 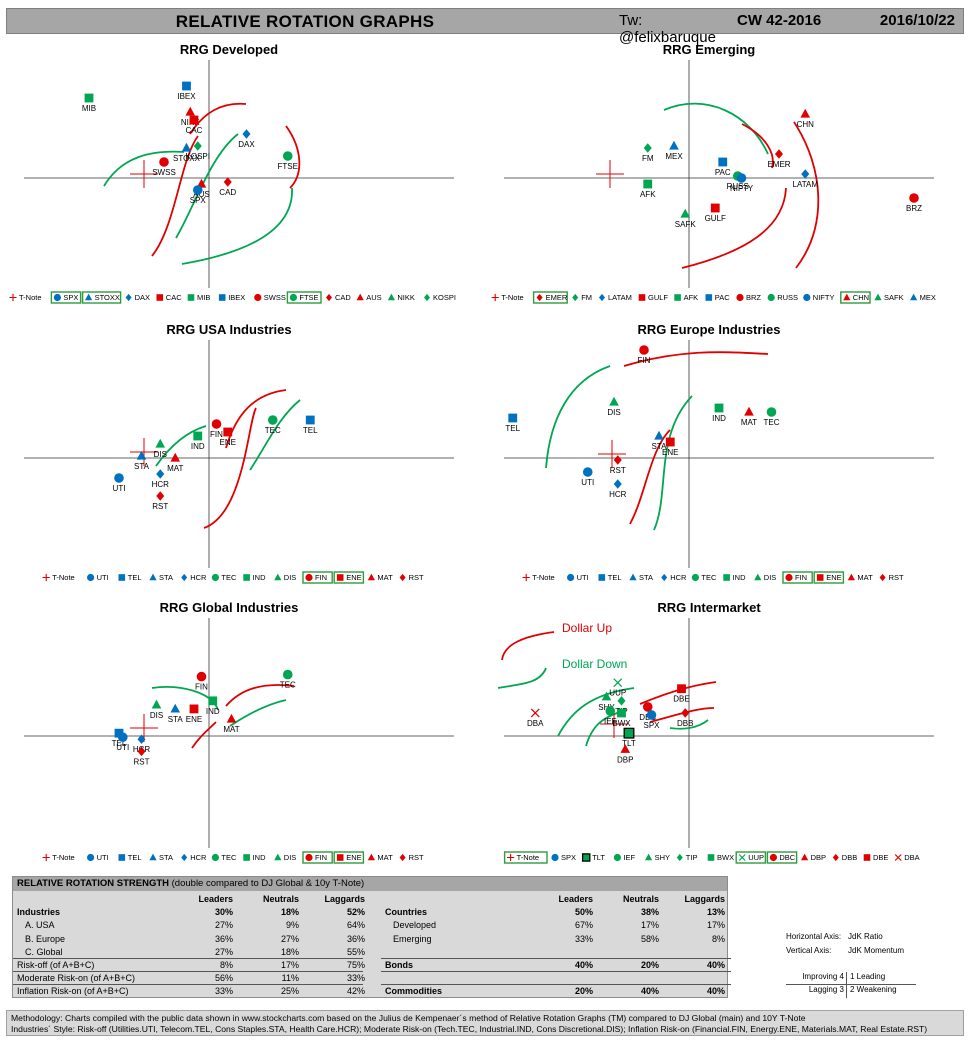 I want to click on point-bwx, so click(x=621, y=713).